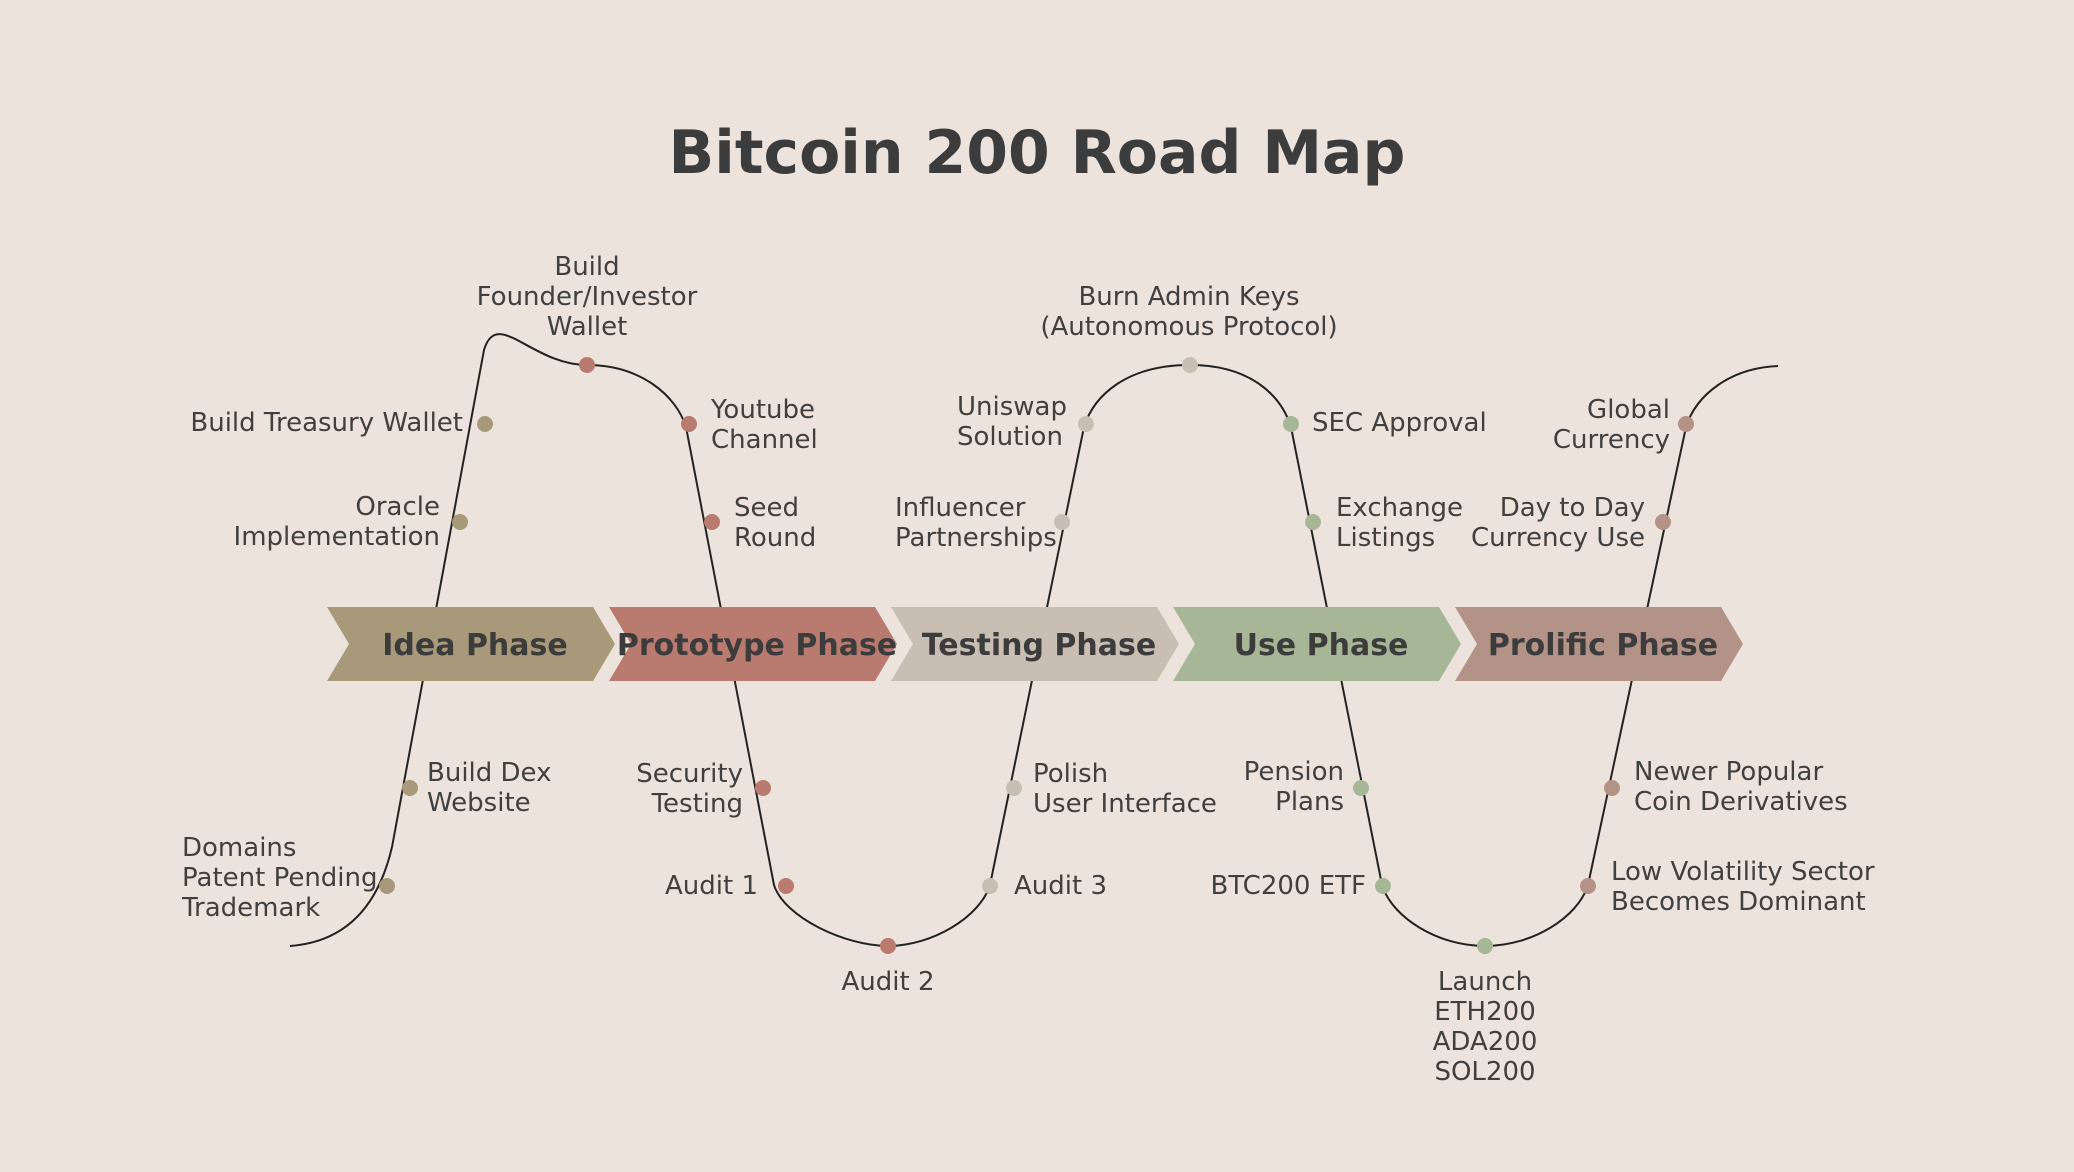 The image size is (2074, 1172). I want to click on phase-label-use: Use Phase, so click(1321, 645).